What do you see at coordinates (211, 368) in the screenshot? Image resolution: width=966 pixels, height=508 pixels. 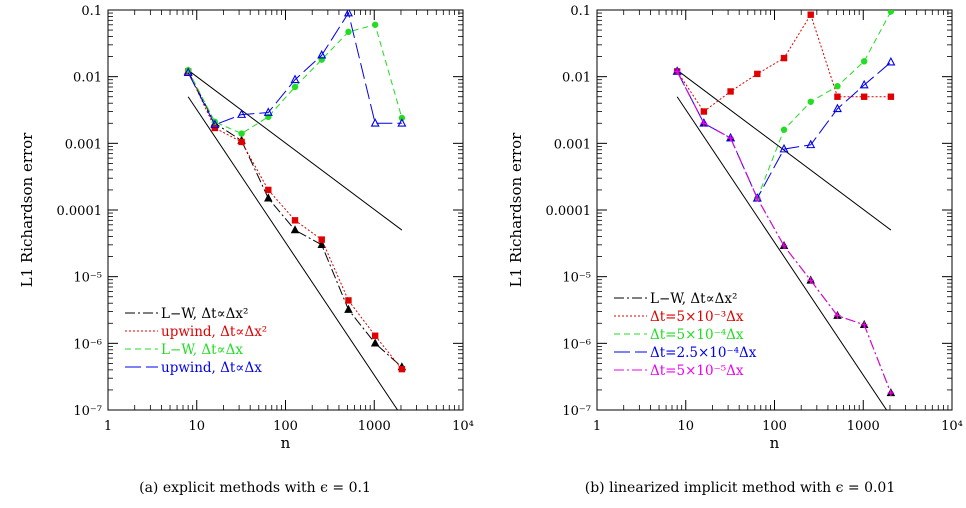 I see `legend-label-4: upwind, Δt∝Δx` at bounding box center [211, 368].